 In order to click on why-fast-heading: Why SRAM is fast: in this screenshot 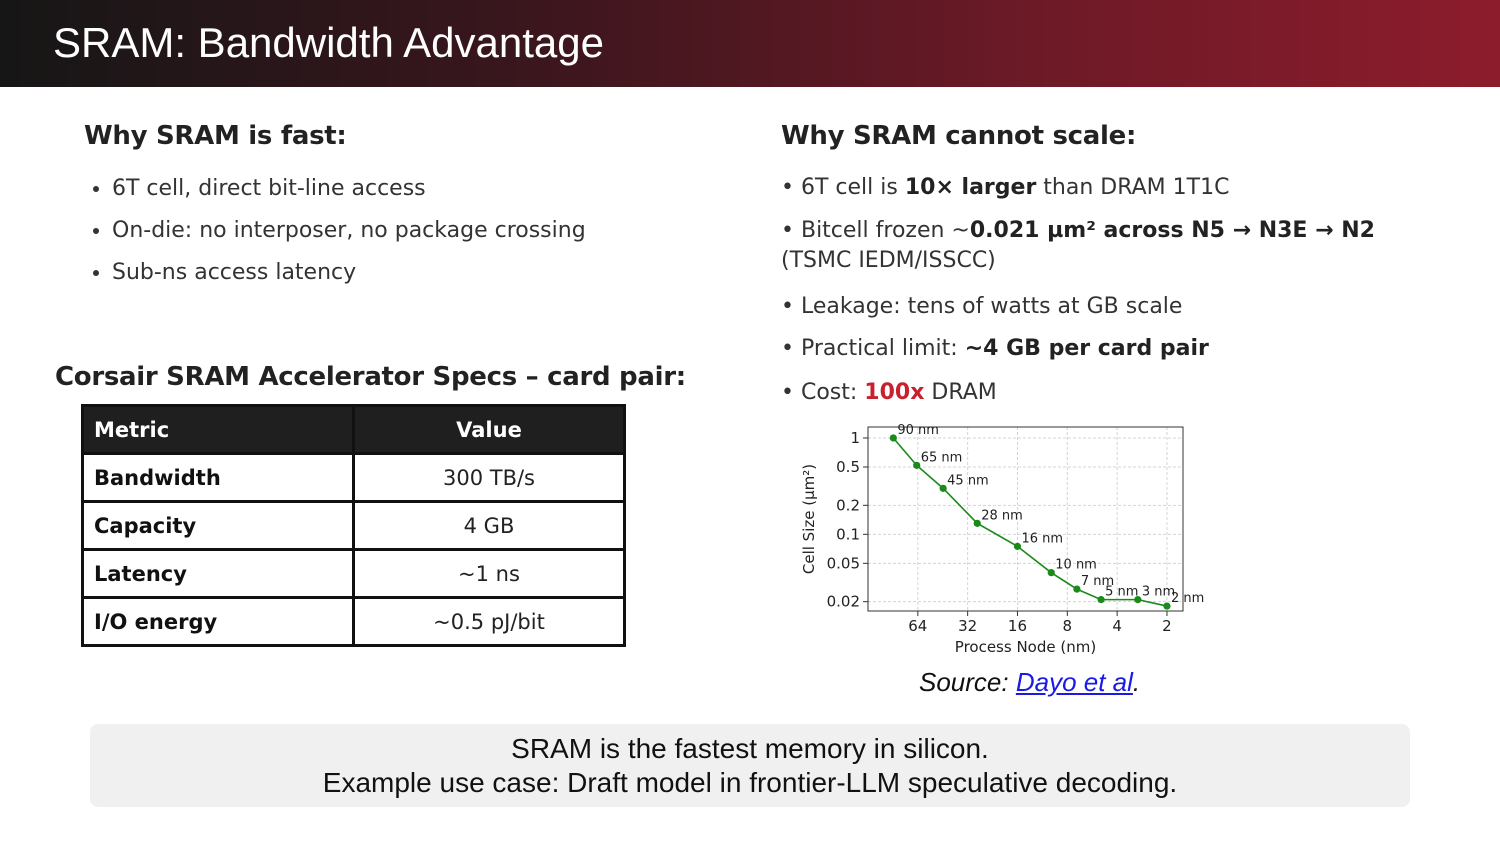, I will do `click(215, 136)`.